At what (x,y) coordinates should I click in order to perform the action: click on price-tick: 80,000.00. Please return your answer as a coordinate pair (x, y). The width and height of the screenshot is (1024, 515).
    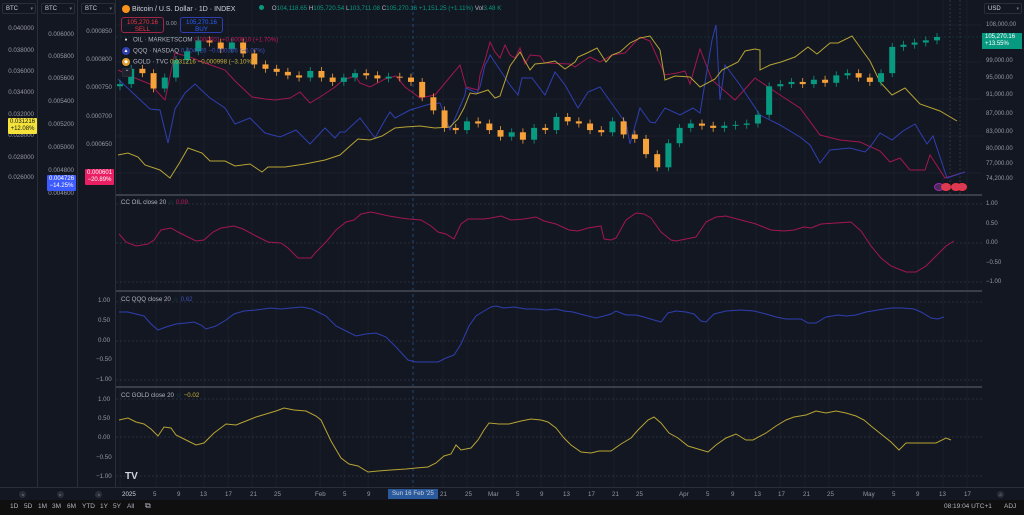
    Looking at the image, I should click on (999, 149).